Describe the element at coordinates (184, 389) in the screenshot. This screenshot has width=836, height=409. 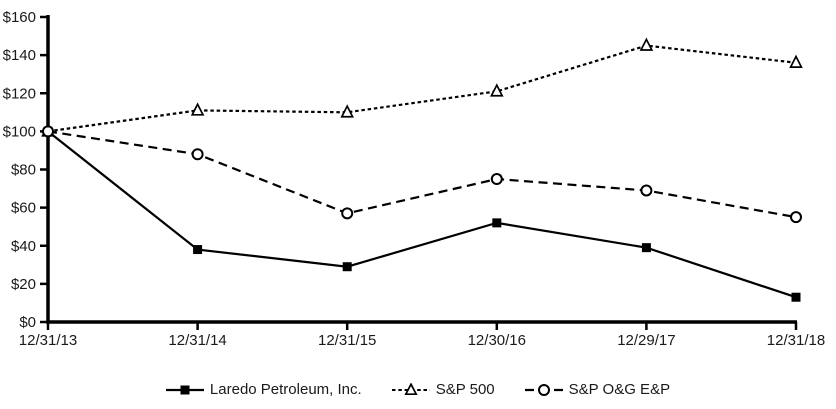
I see `legend-glyph-solid-square-icon` at that location.